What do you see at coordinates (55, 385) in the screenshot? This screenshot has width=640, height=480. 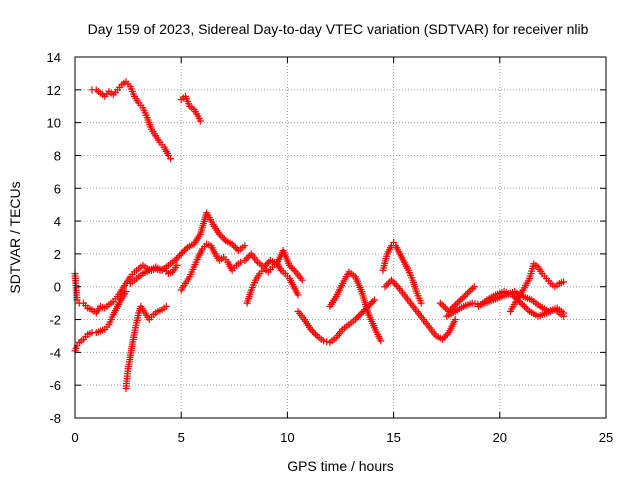 I see `y-tick-label: -6` at bounding box center [55, 385].